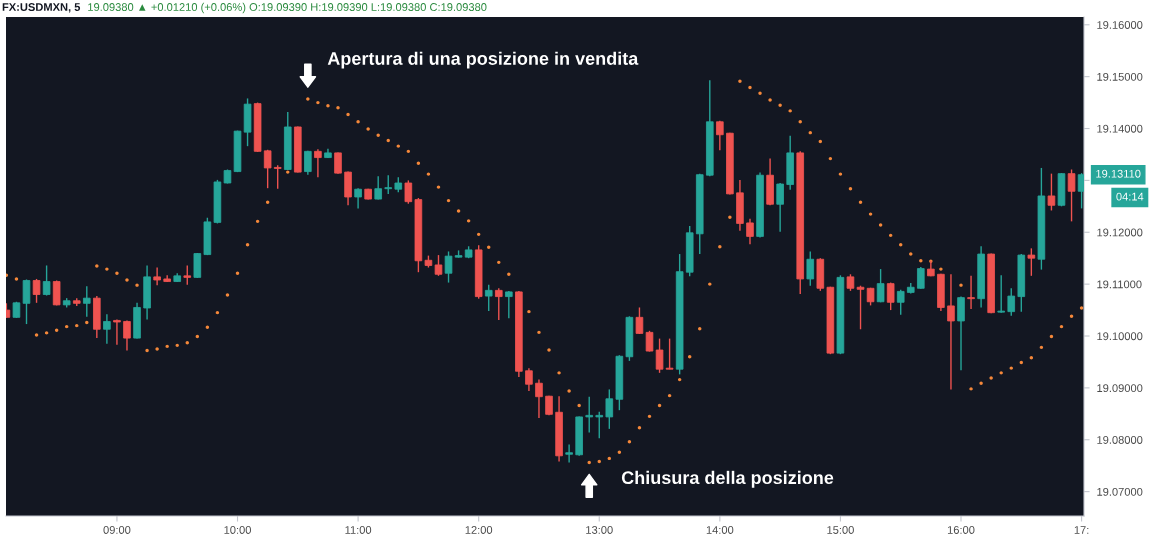  I want to click on x-tick-label: 12:00, so click(479, 530).